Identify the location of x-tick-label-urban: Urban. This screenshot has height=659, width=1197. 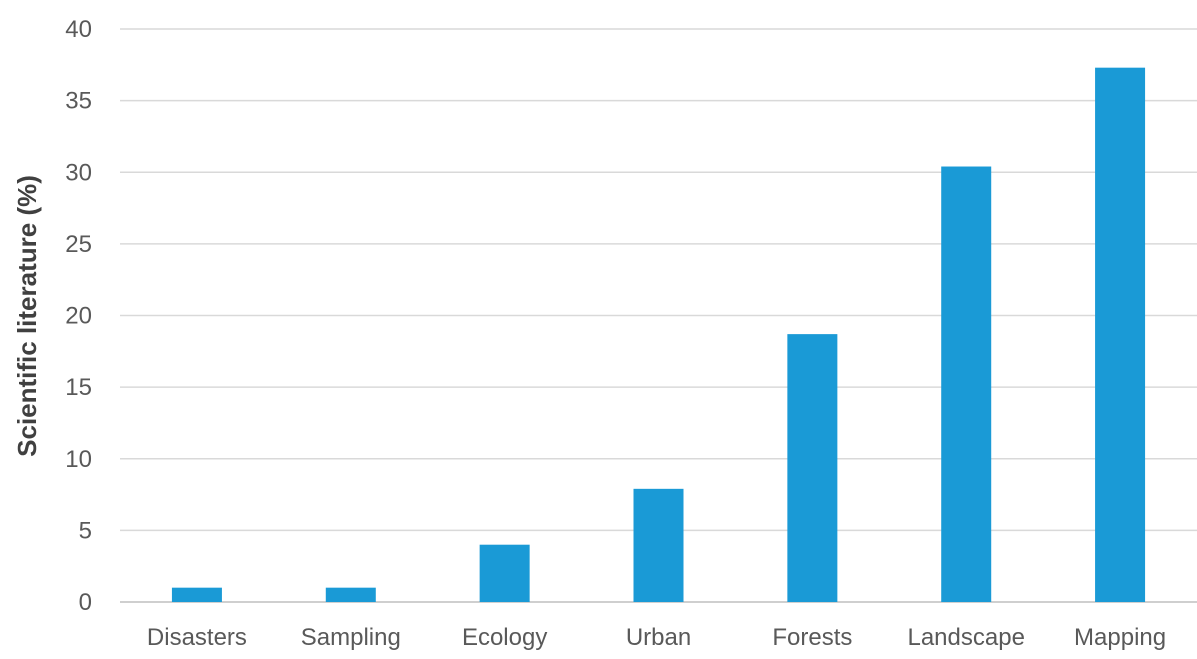
(658, 637).